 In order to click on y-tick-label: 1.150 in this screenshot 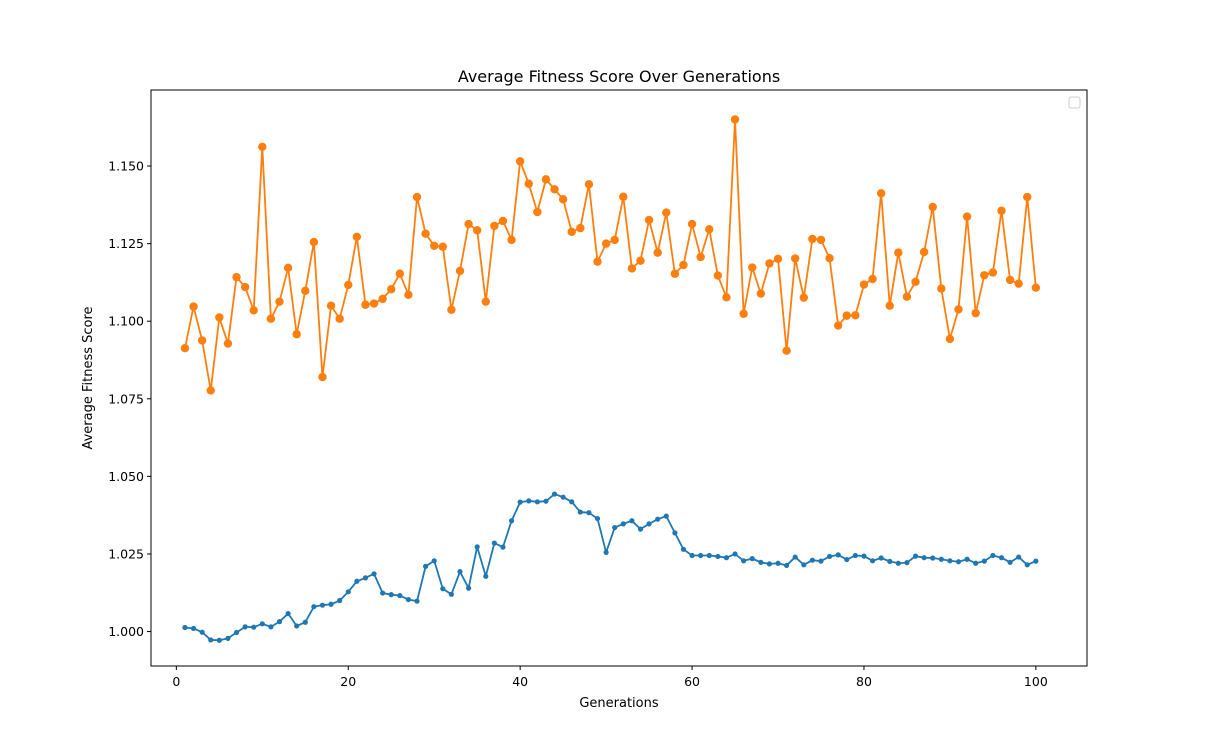, I will do `click(126, 166)`.